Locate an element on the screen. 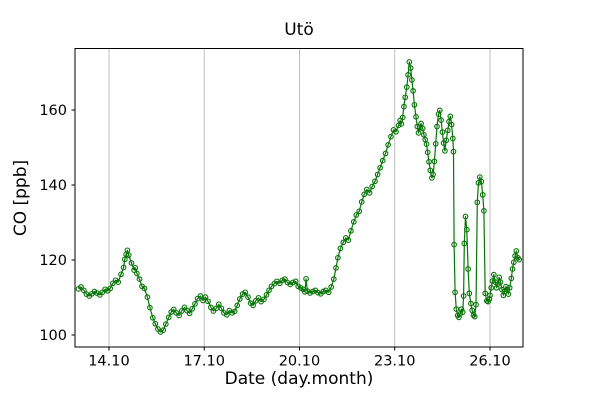  x-tick-label: 20.10 is located at coordinates (300, 362).